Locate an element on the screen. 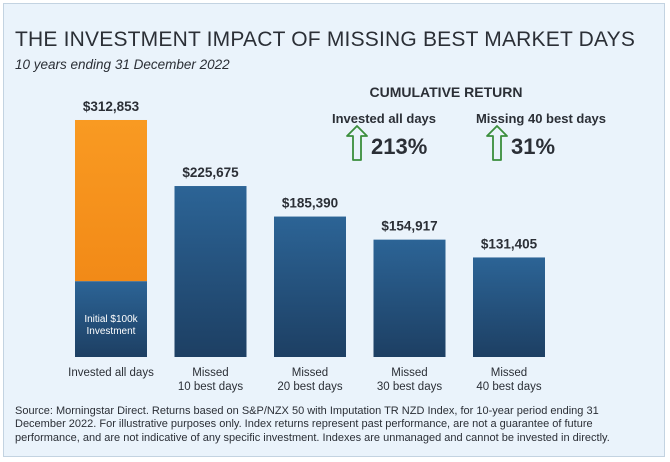  bar-value-label: $154,917 is located at coordinates (409, 226).